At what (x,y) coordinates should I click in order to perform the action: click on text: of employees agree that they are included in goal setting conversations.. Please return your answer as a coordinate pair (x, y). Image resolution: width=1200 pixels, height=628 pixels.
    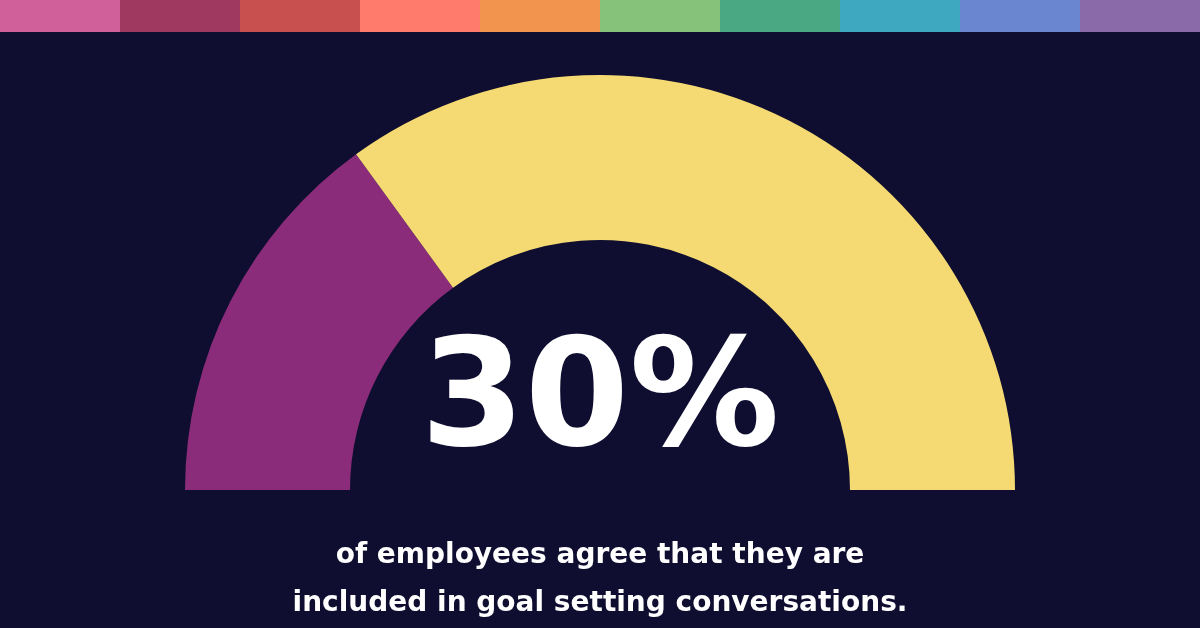
    Looking at the image, I should click on (600, 577).